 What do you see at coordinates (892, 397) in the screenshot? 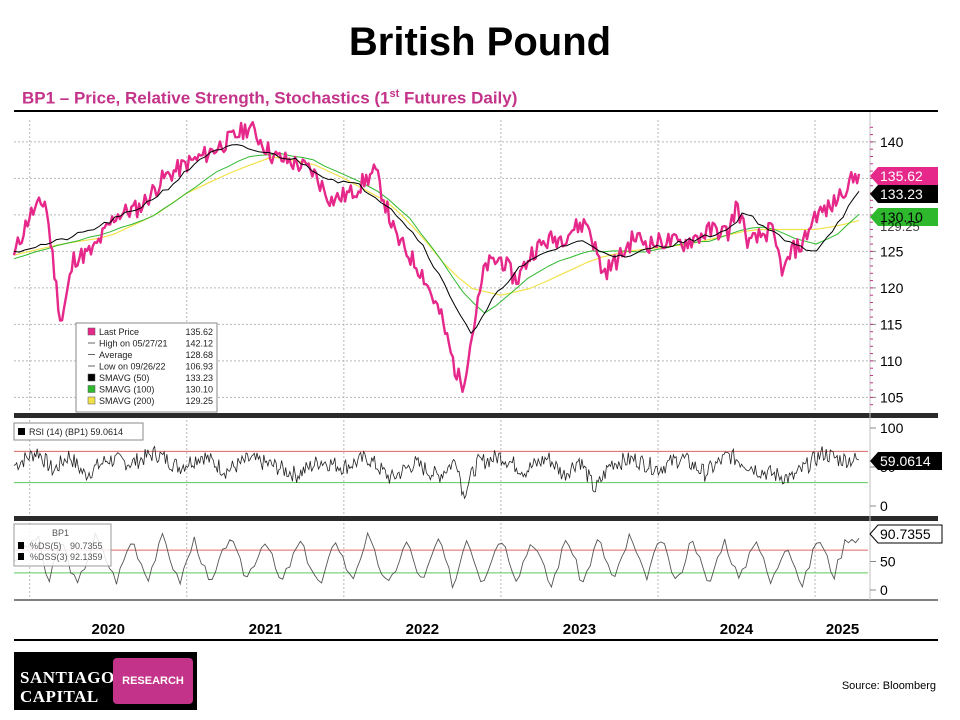
I see `y-tick-label-105: 105` at bounding box center [892, 397].